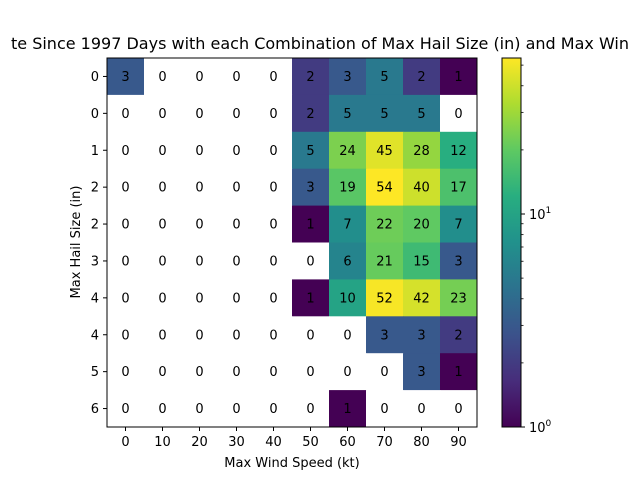 The width and height of the screenshot is (640, 480). I want to click on colorbar-tick-label: 100, so click(540, 427).